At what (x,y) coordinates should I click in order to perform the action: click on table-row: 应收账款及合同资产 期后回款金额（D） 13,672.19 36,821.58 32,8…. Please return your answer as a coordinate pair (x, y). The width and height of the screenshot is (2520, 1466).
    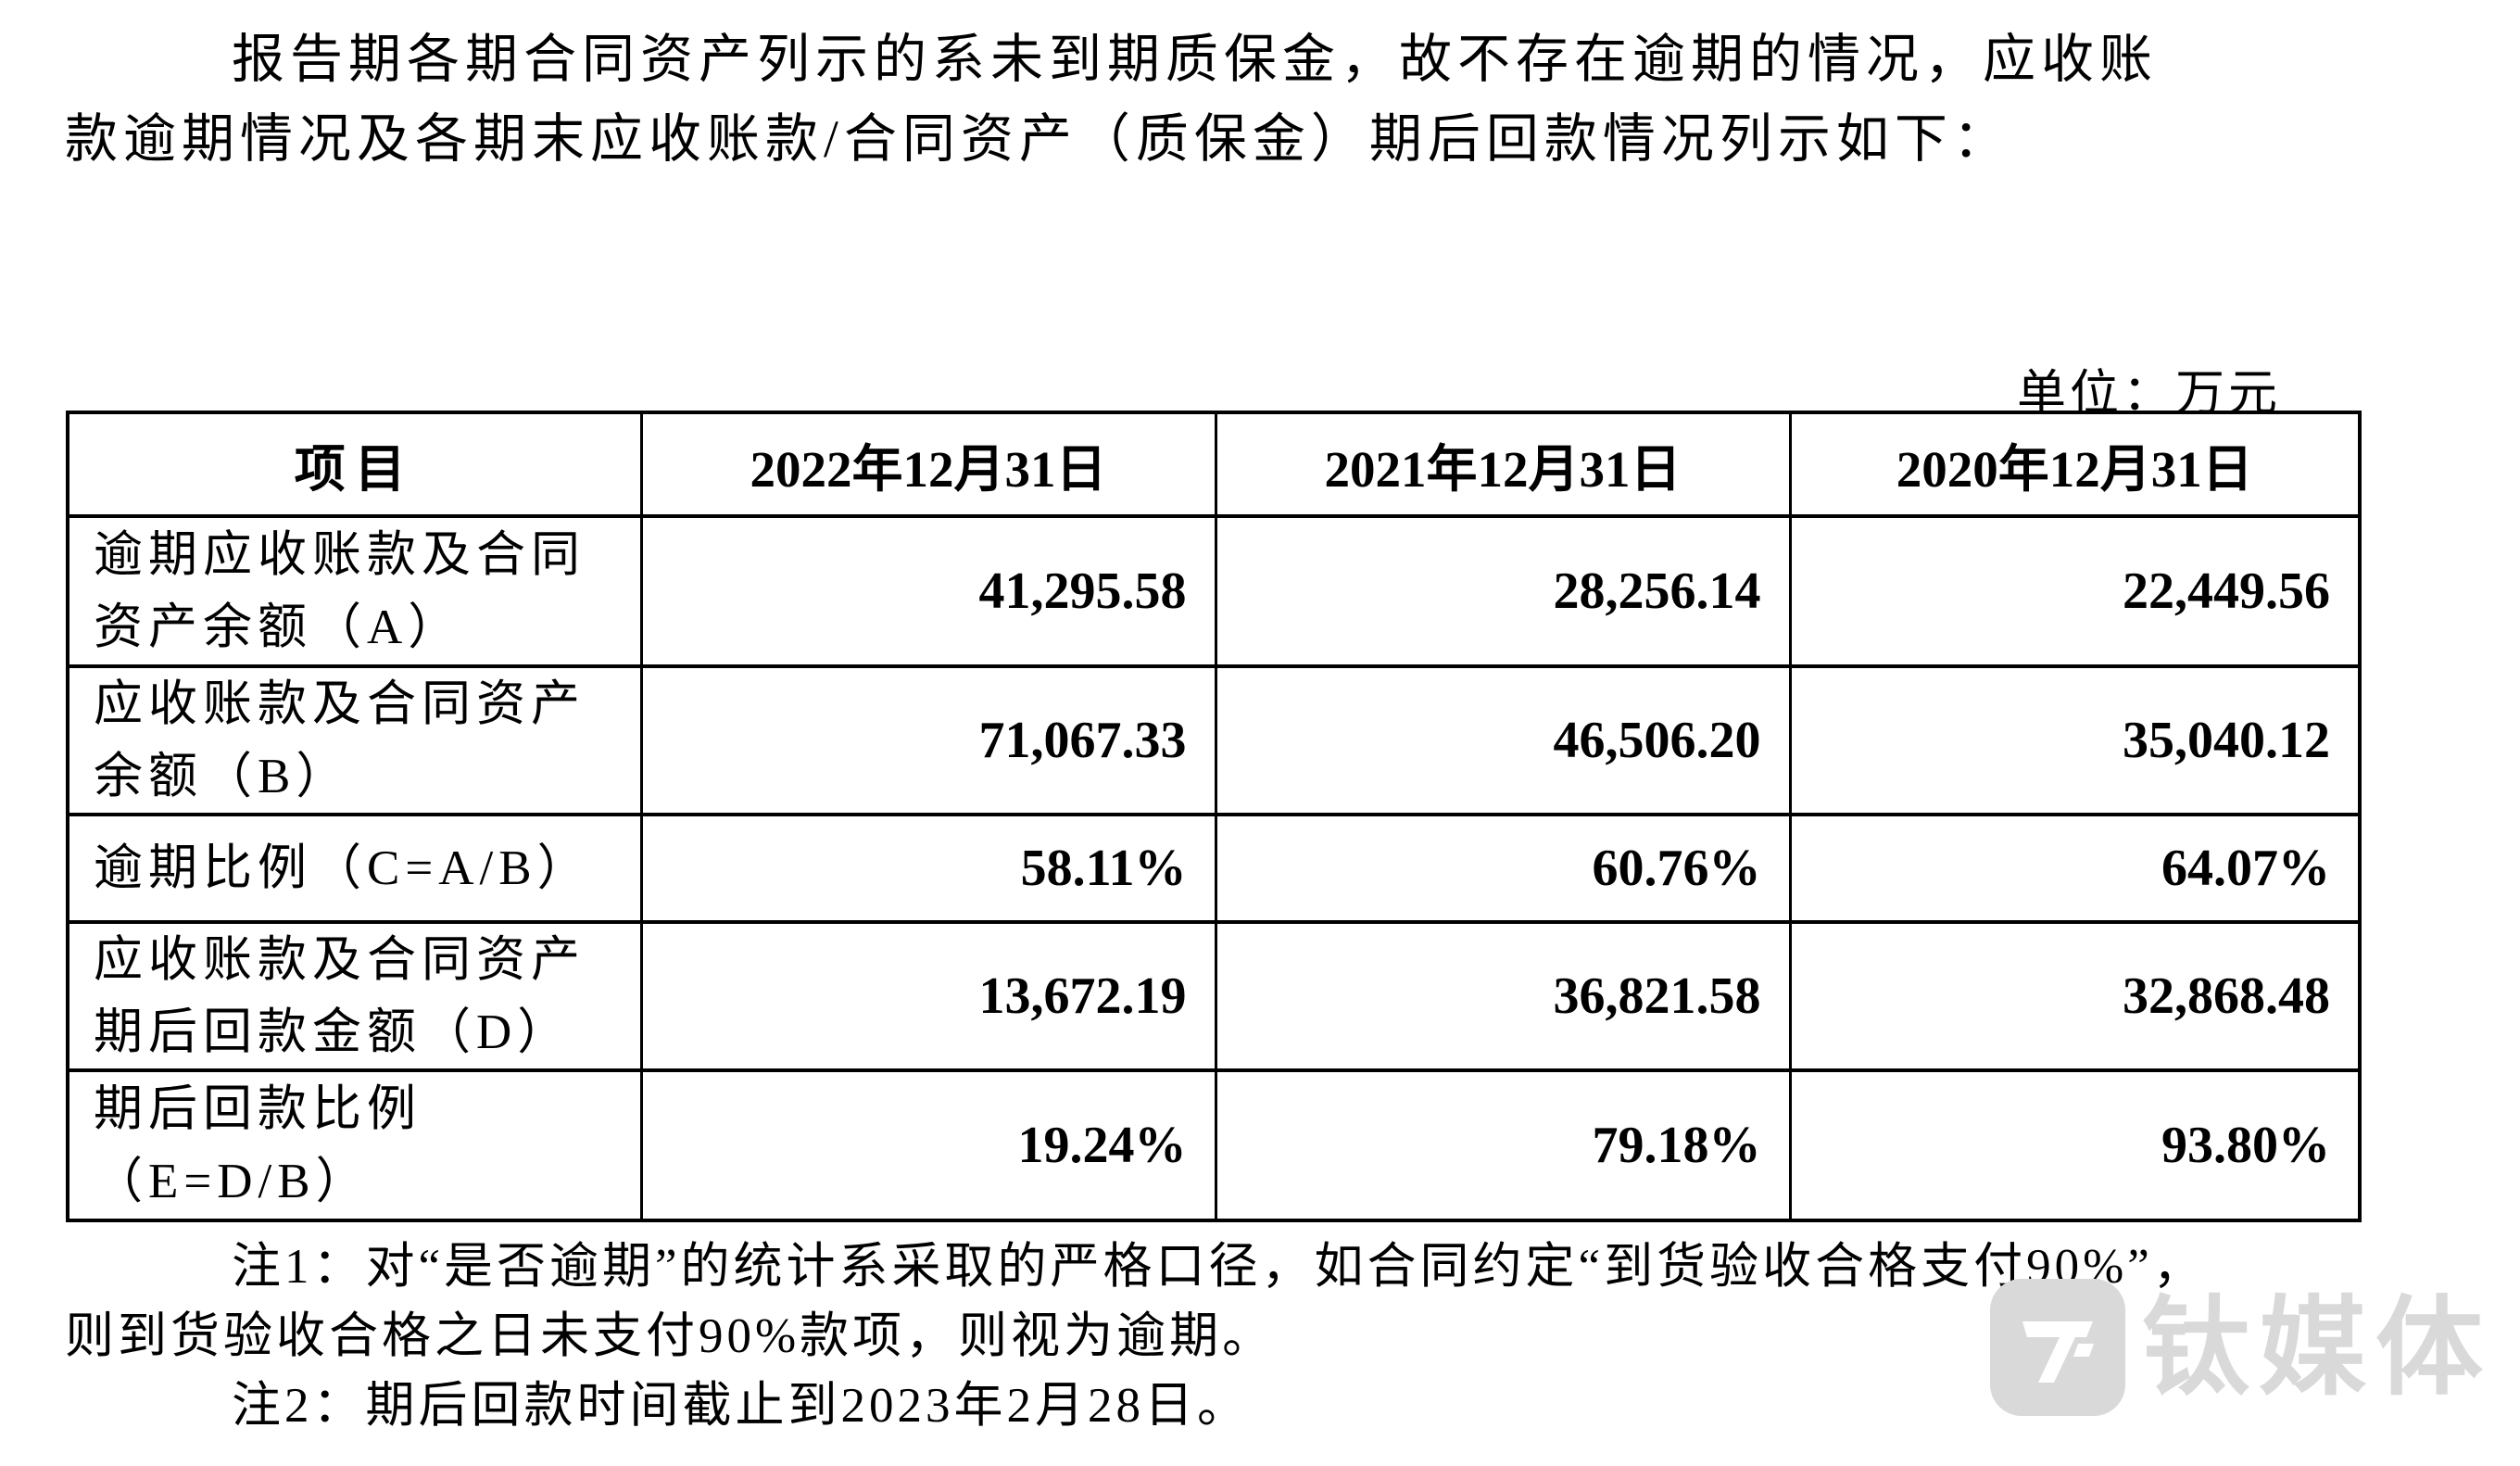
    Looking at the image, I should click on (1214, 996).